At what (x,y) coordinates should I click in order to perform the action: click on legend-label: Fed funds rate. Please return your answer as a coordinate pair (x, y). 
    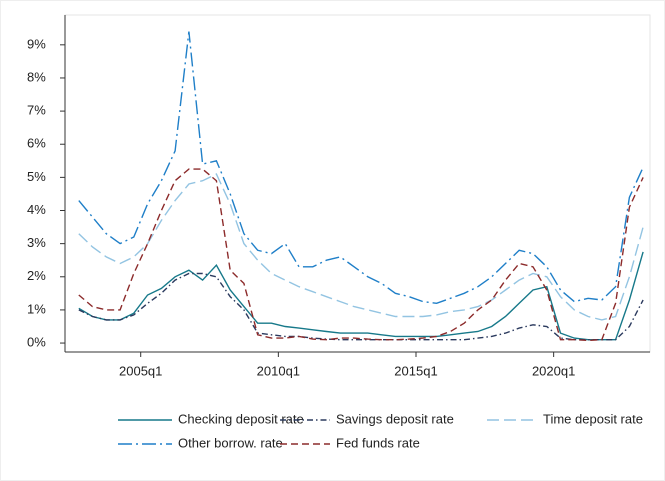
    Looking at the image, I should click on (378, 442).